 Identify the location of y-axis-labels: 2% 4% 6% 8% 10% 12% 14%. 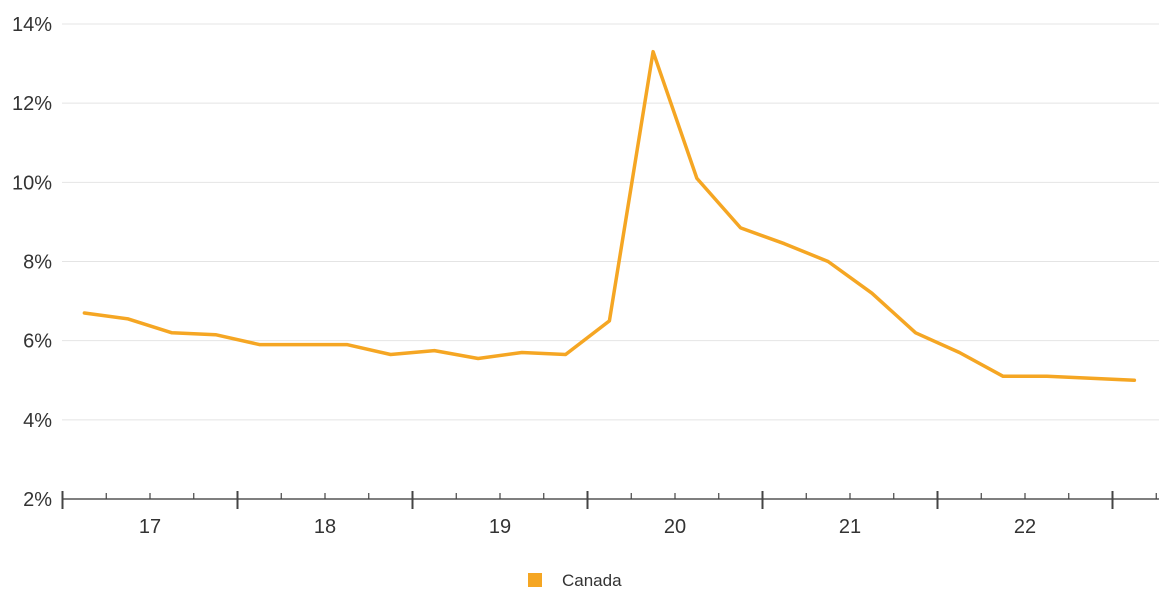
(32, 262).